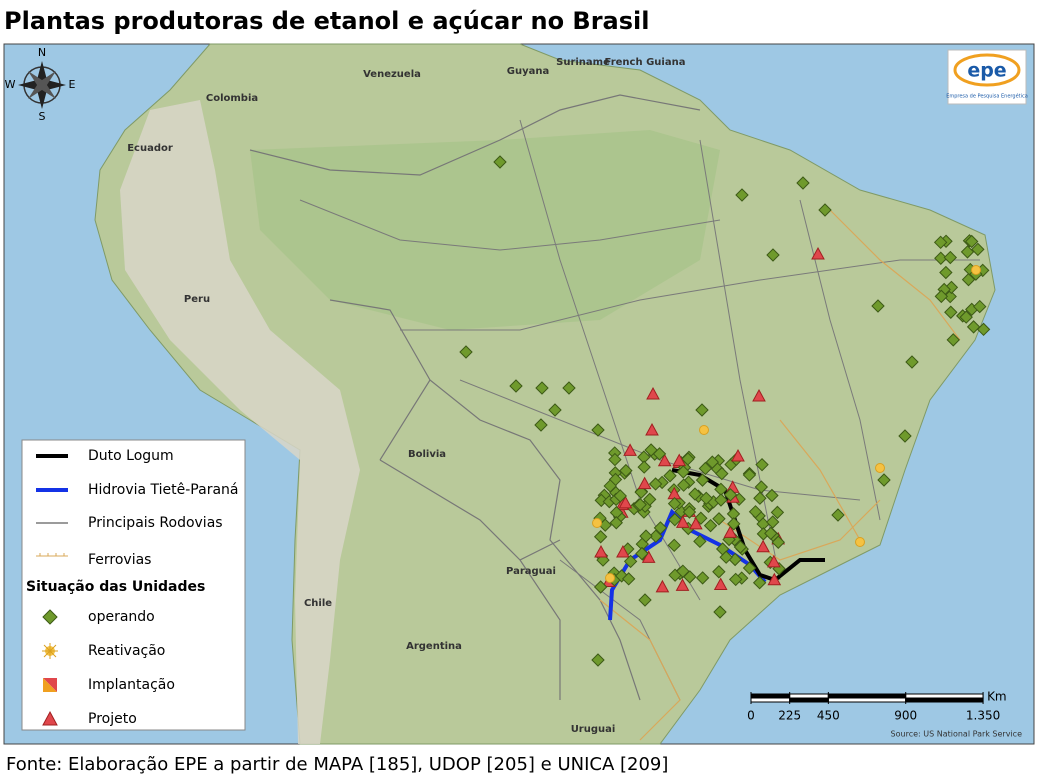  Describe the element at coordinates (986, 71) in the screenshot. I see `logo-name: epe` at that location.